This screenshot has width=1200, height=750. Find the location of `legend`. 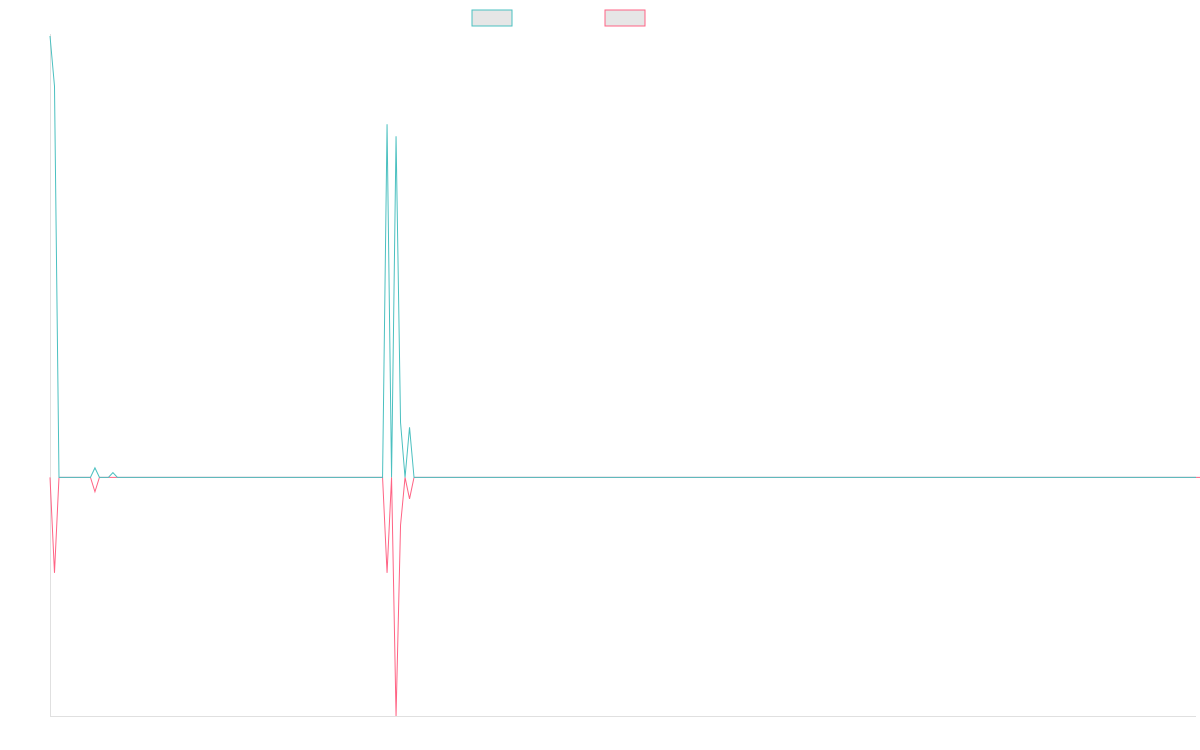

legend is located at coordinates (558, 18).